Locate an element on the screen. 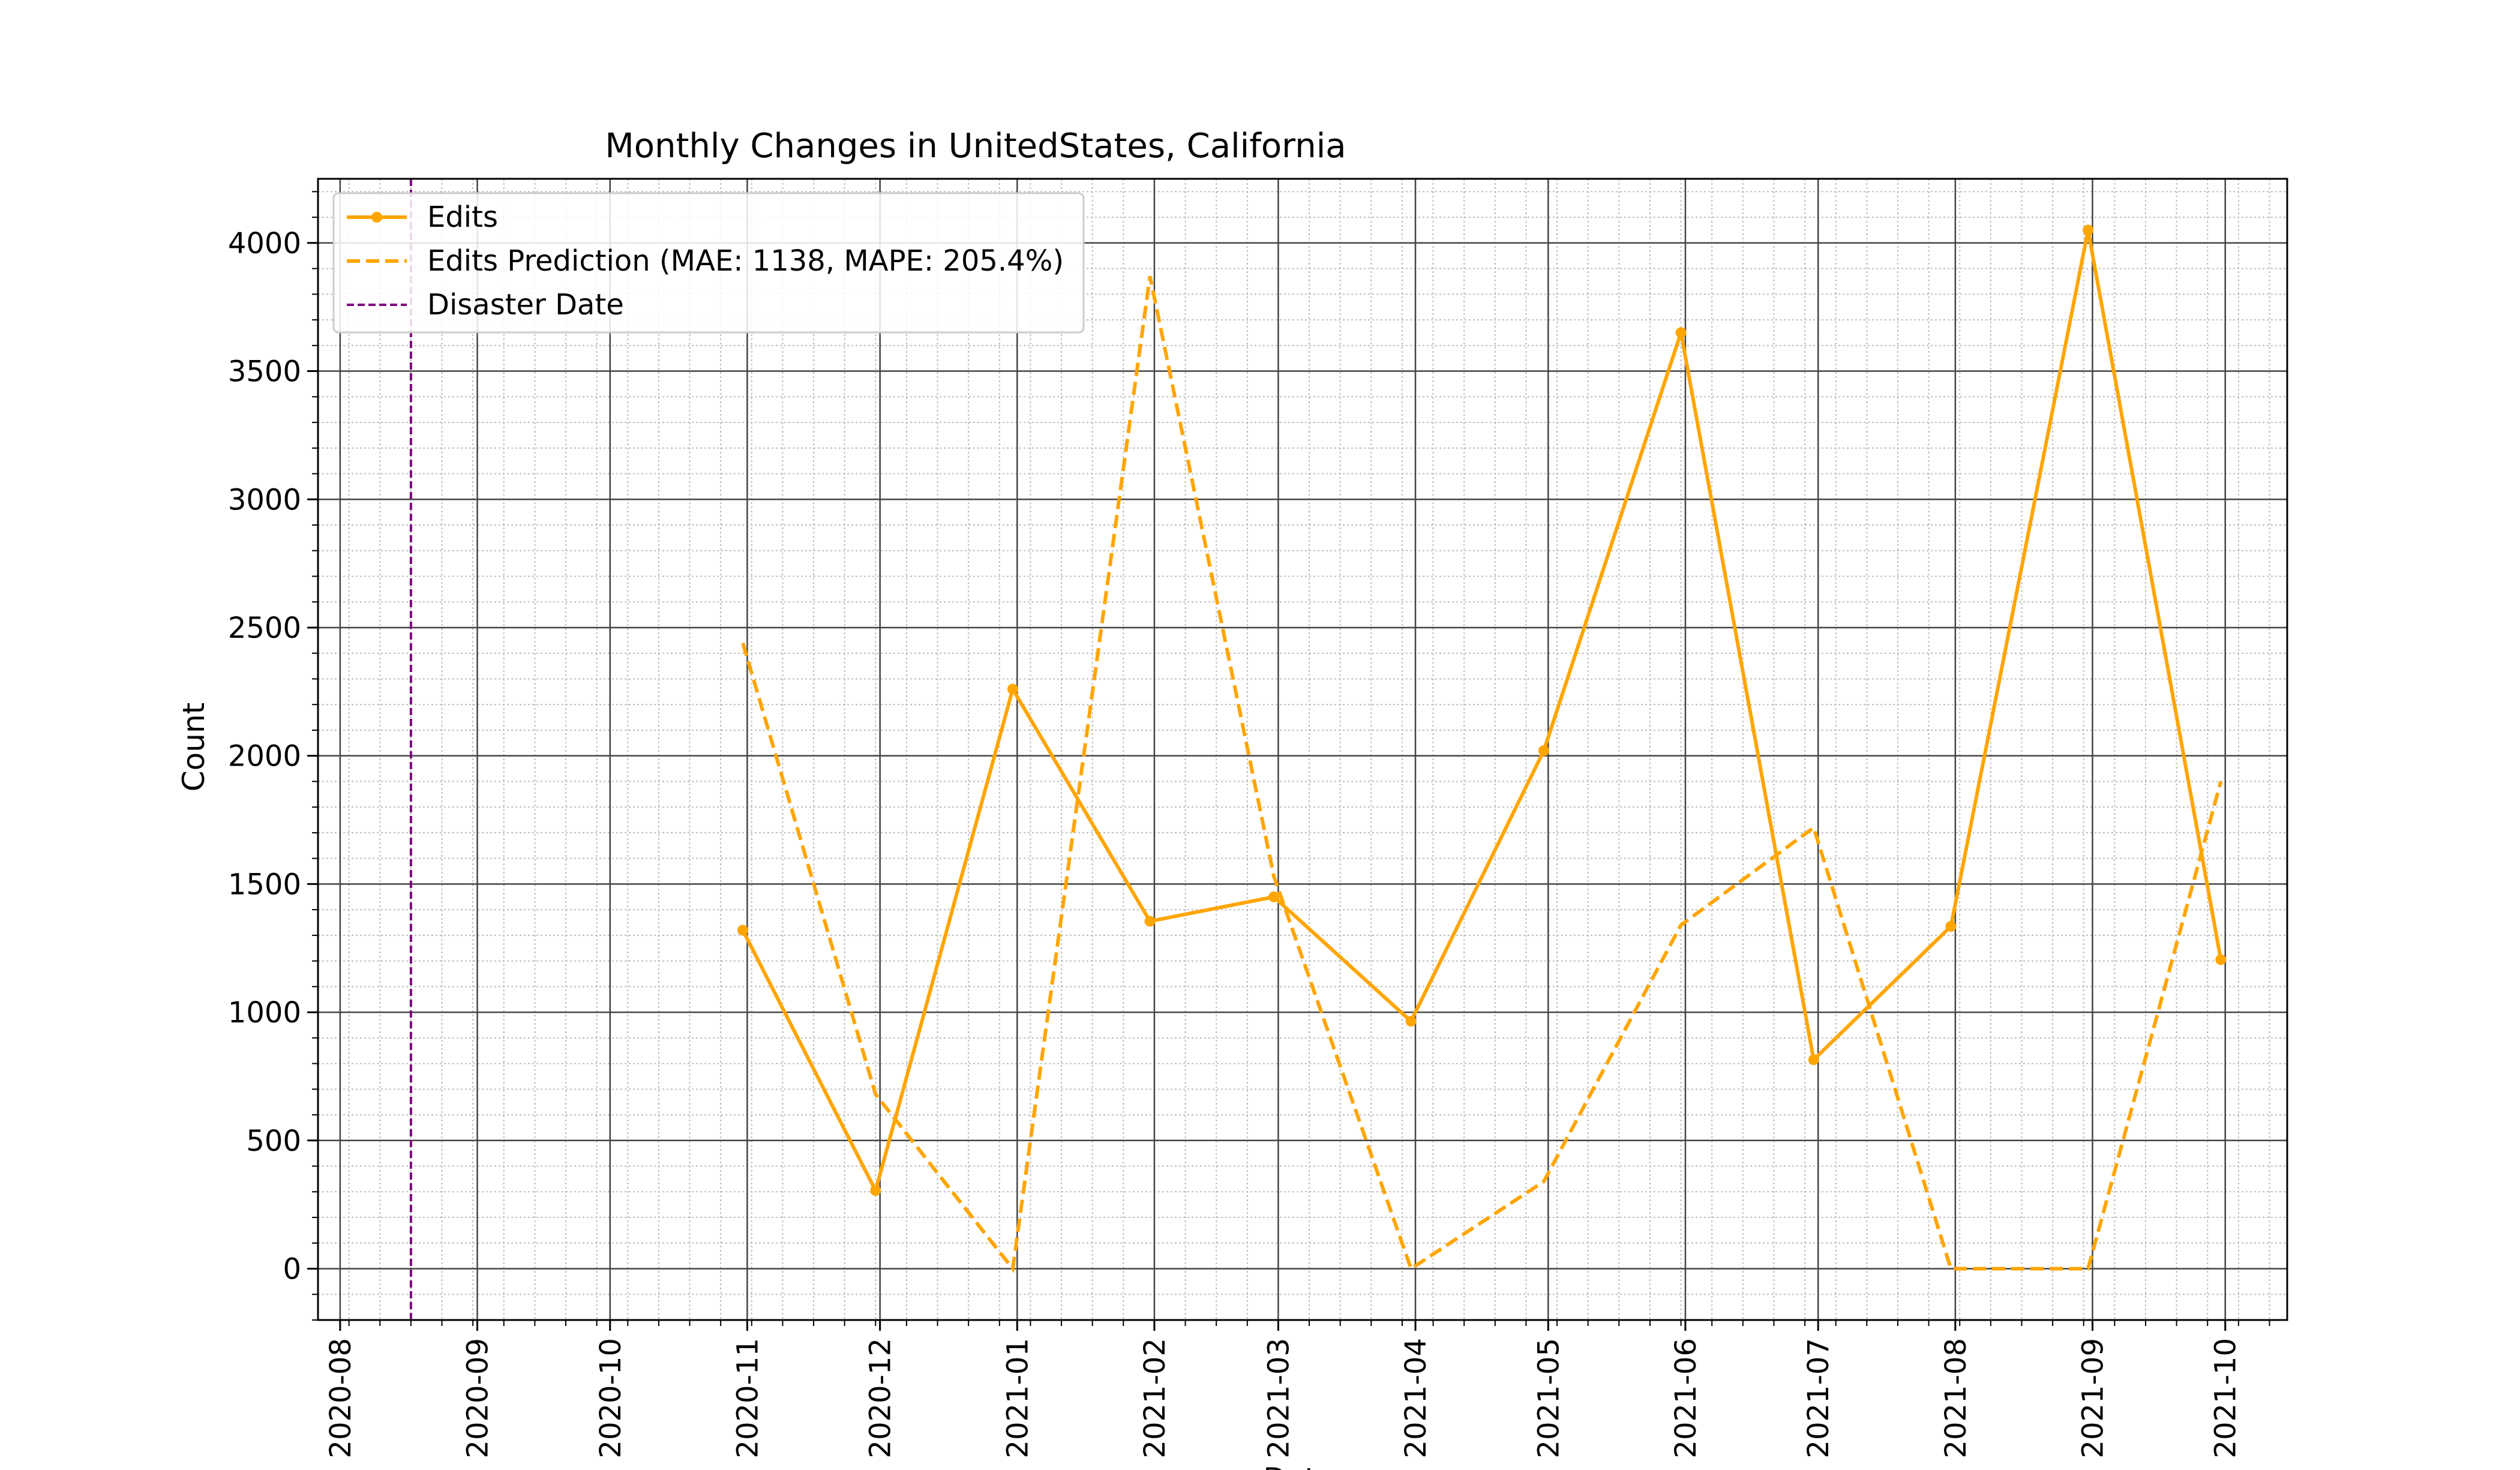 This screenshot has height=1470, width=2520. y-axis: 0 500 1000 1500 2000 2500 3000 3500 4000 is located at coordinates (273, 756).